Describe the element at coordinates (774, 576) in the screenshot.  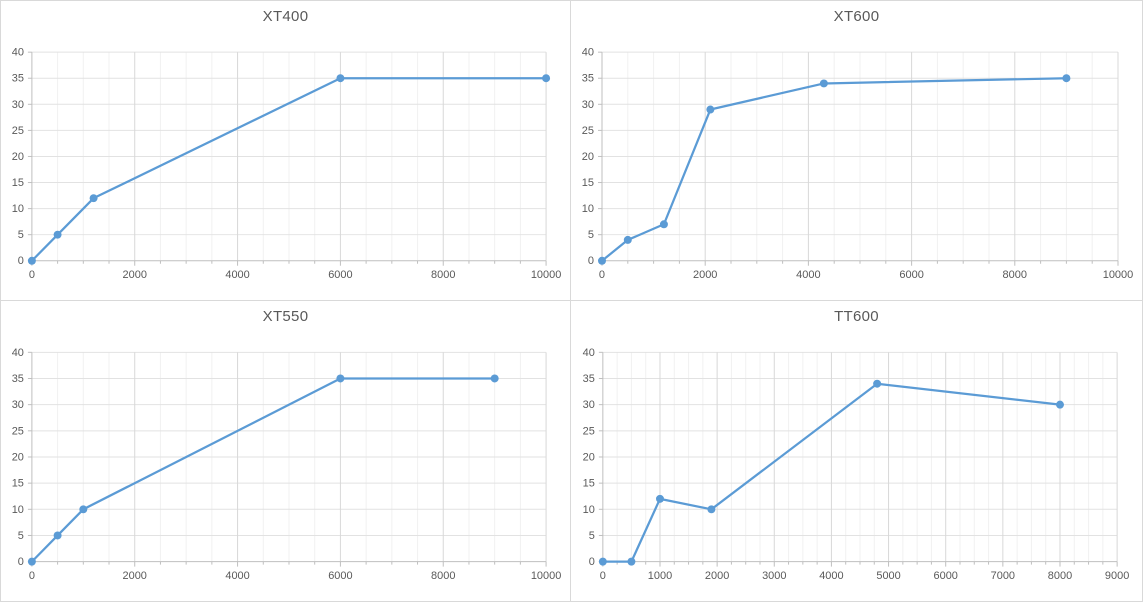
I see `x-tick-label: 3000` at that location.